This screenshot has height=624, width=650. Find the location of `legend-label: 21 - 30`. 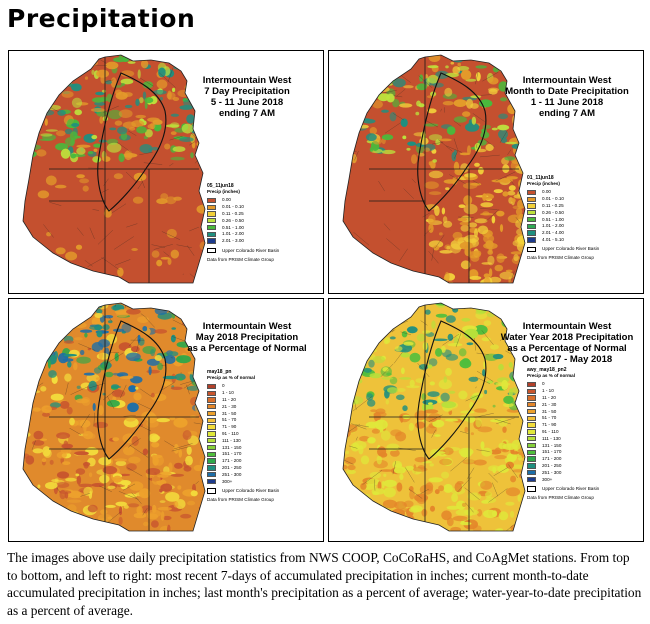

legend-label: 21 - 30 is located at coordinates (229, 406).